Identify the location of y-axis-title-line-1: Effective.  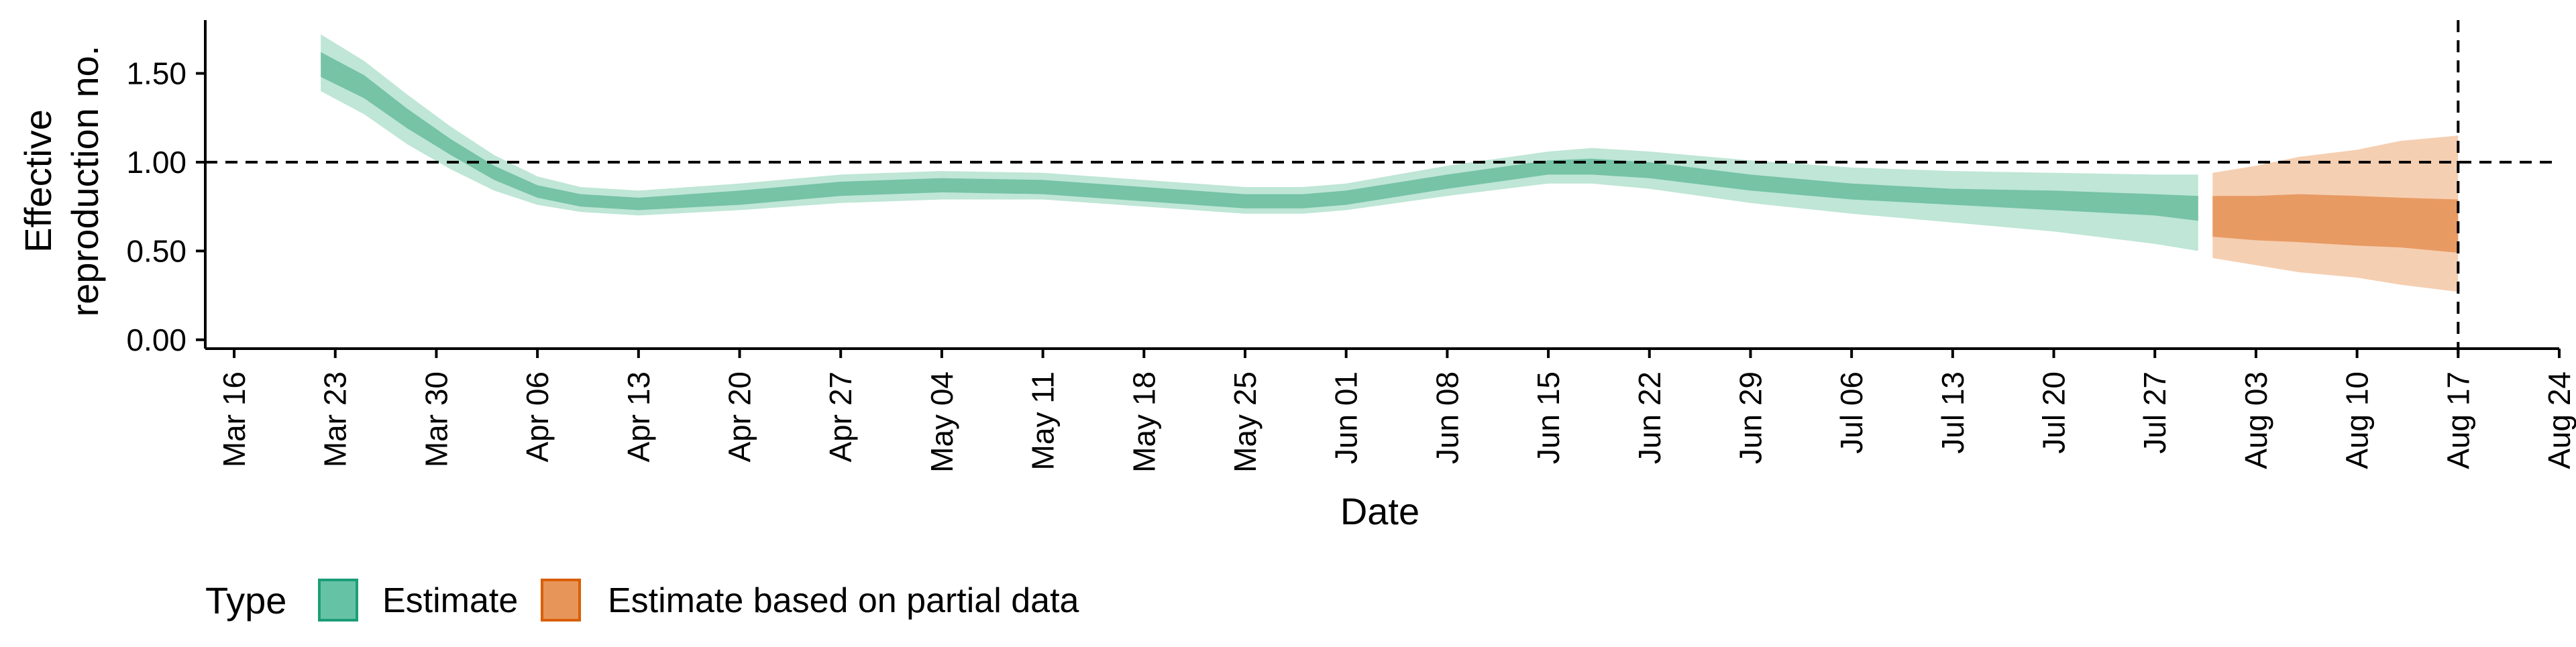
(38, 181).